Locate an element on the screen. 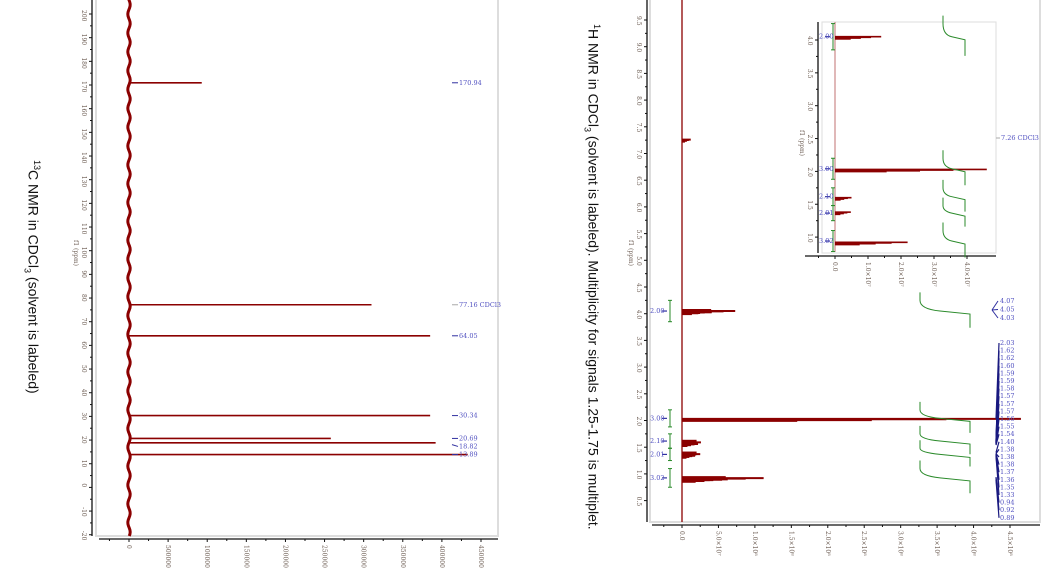 Image resolution: width=1054 pixels, height=568 pixels. h1-peak-label: 1.40 is located at coordinates (1007, 442).